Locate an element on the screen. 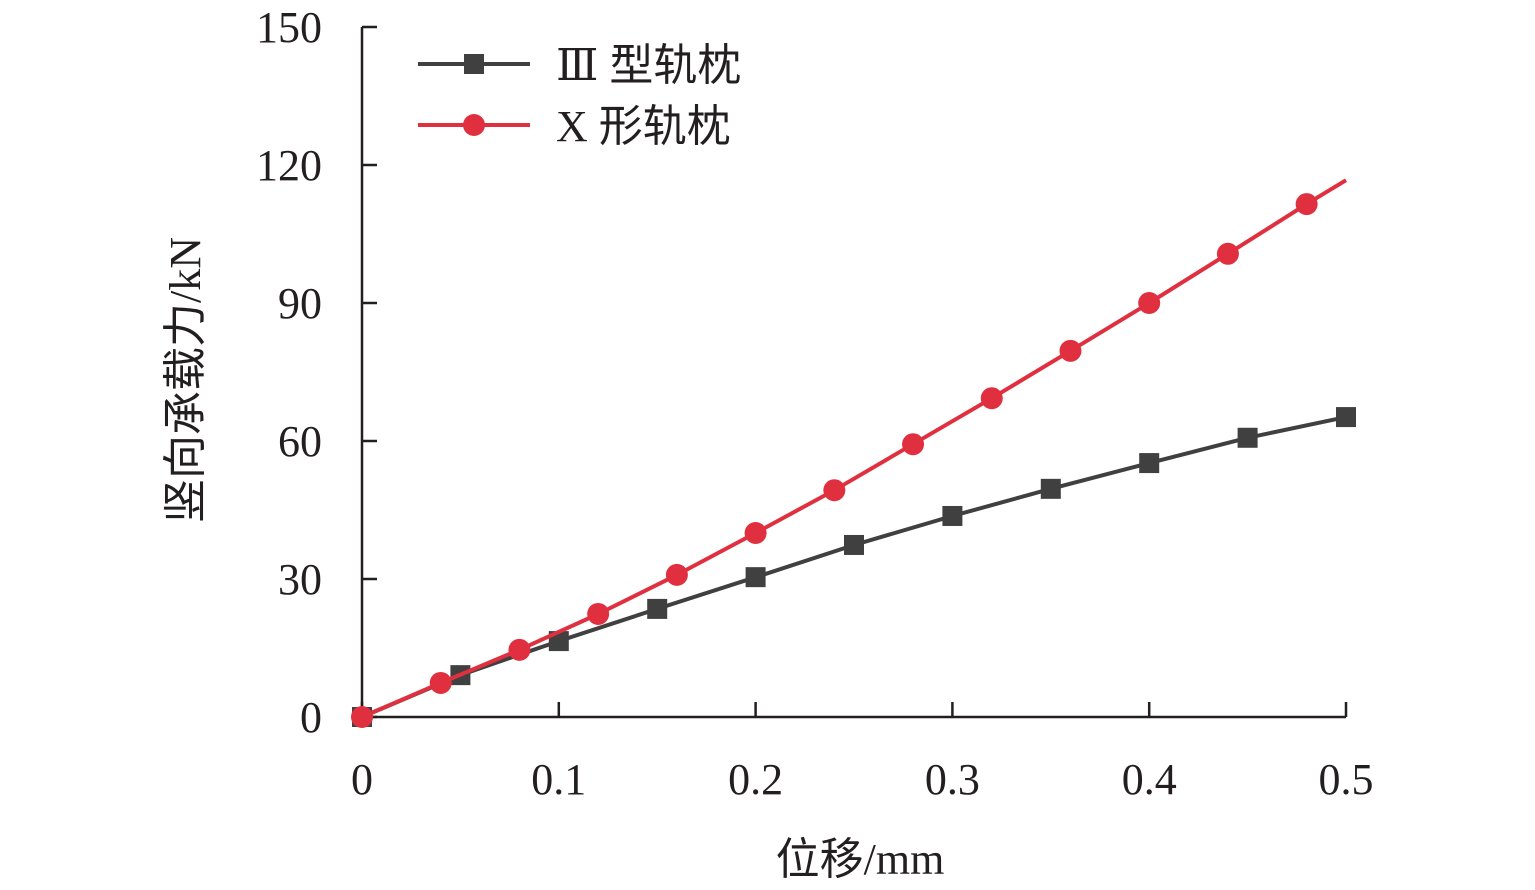 The image size is (1535, 890). y-tick-label: 120 is located at coordinates (289, 165).